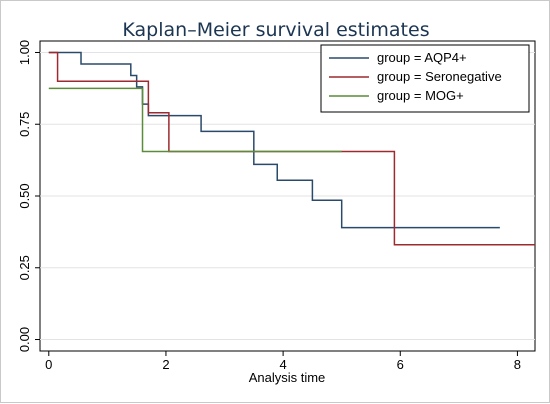  I want to click on x-axis-ticks: 0 2 4 6 8, so click(283, 361).